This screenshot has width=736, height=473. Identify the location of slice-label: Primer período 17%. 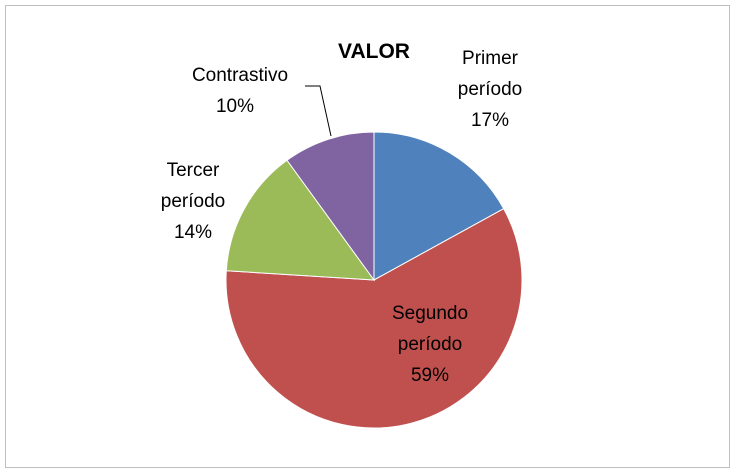
(490, 89).